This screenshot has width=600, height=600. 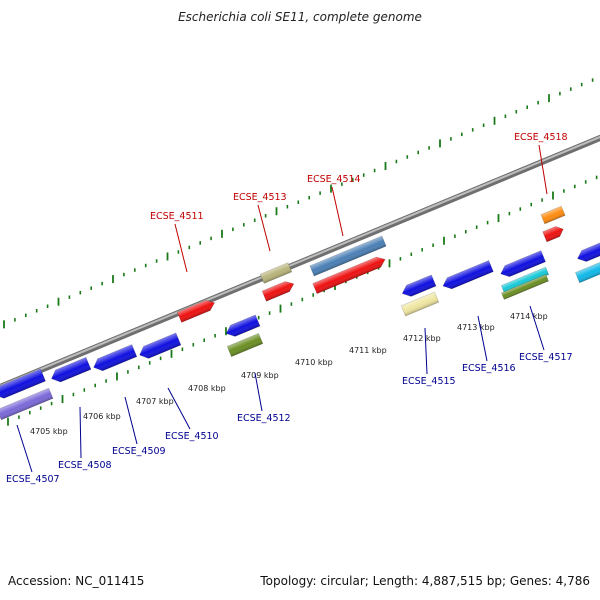 I want to click on scale-label: 4709 kbp, so click(x=260, y=375).